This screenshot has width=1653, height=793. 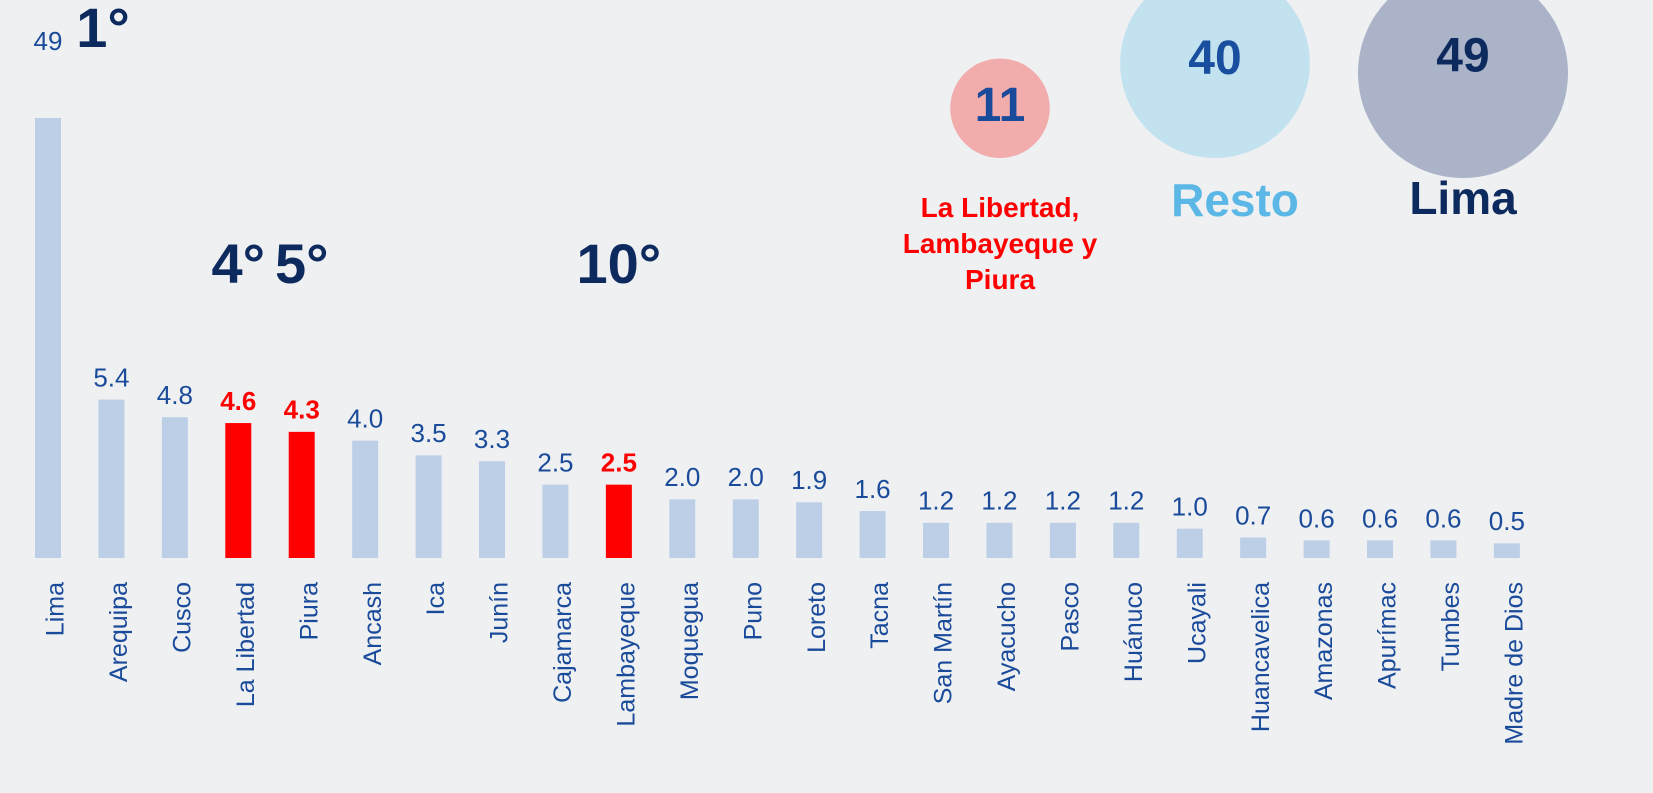 What do you see at coordinates (1214, 58) in the screenshot?
I see `bubble-value: 40` at bounding box center [1214, 58].